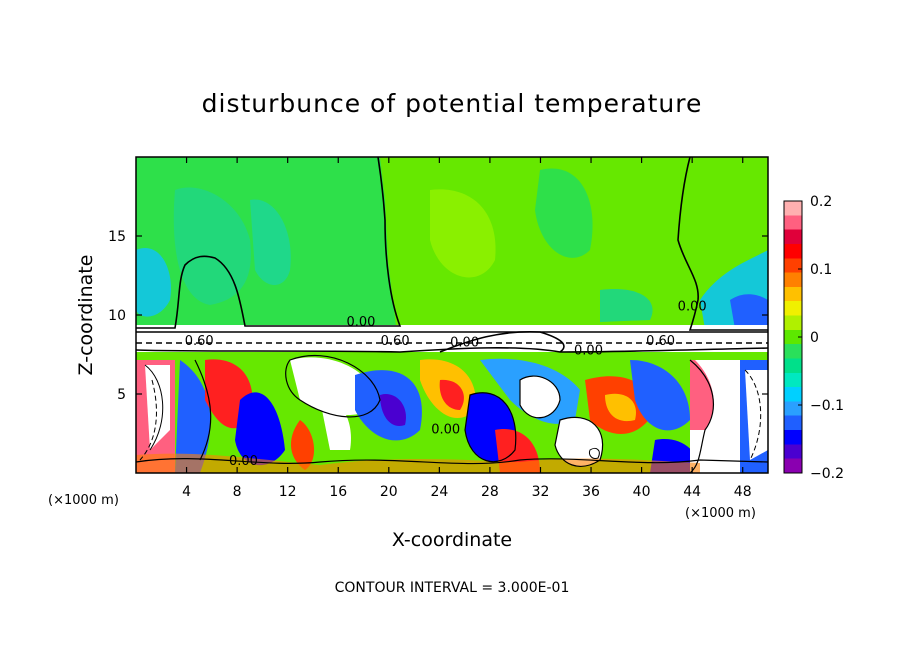 The image size is (904, 654). What do you see at coordinates (821, 338) in the screenshot?
I see `colorbar-ticks: 0.2 0.1 0 −0.1 −0.2` at bounding box center [821, 338].